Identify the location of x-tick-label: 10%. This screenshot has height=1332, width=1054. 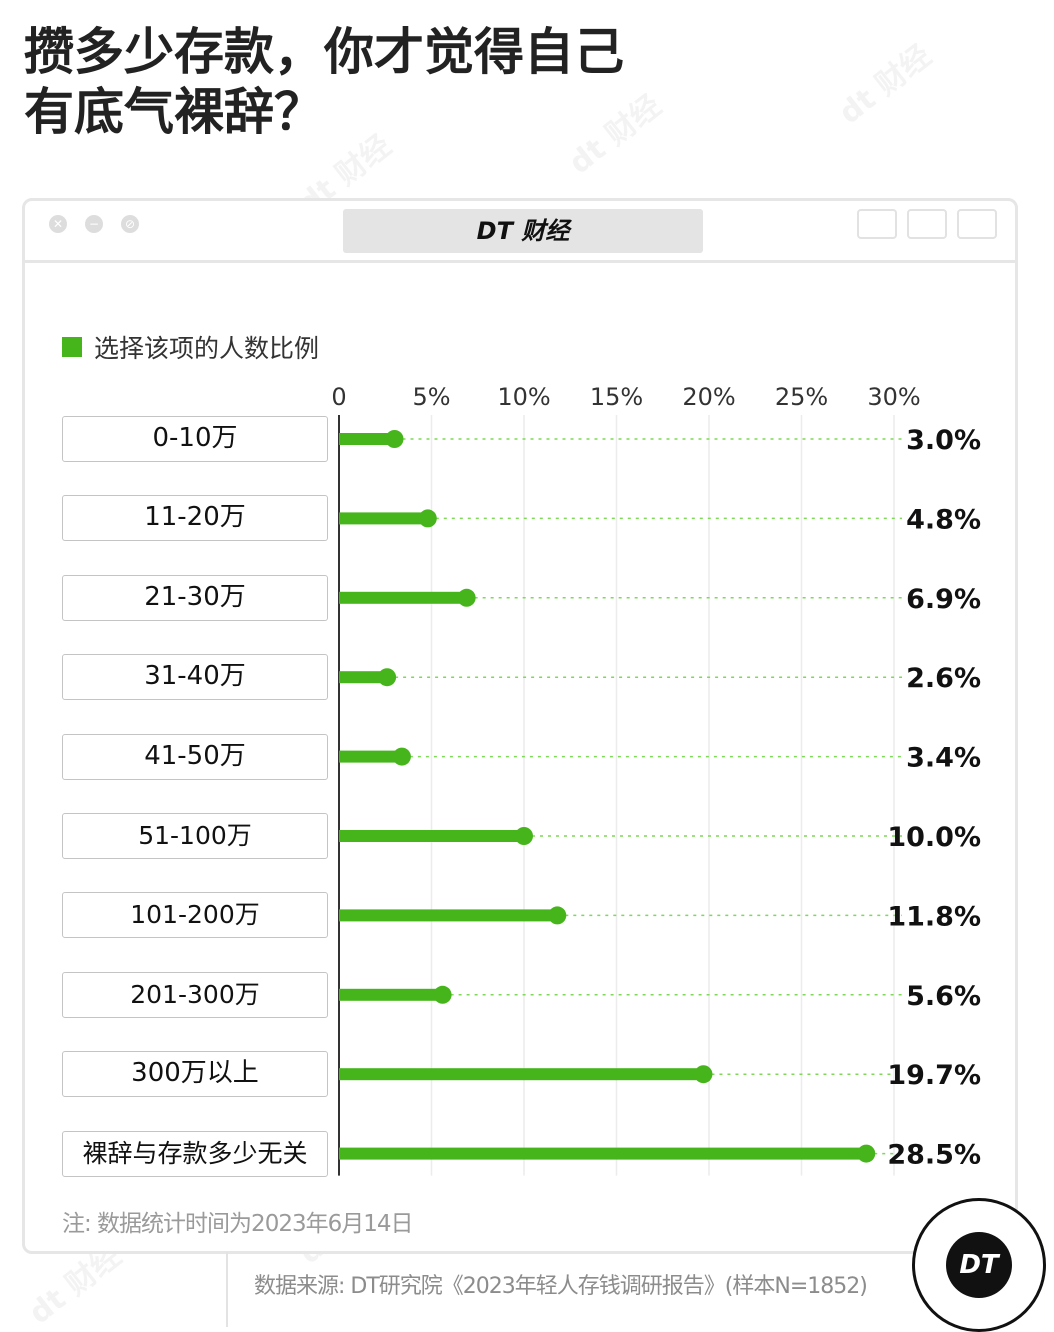
(523, 397).